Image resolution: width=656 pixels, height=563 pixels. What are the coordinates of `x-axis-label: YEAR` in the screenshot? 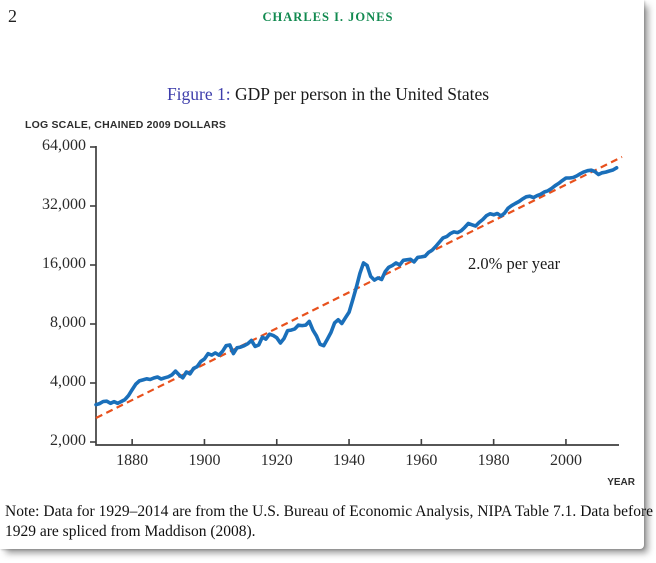 It's located at (621, 482).